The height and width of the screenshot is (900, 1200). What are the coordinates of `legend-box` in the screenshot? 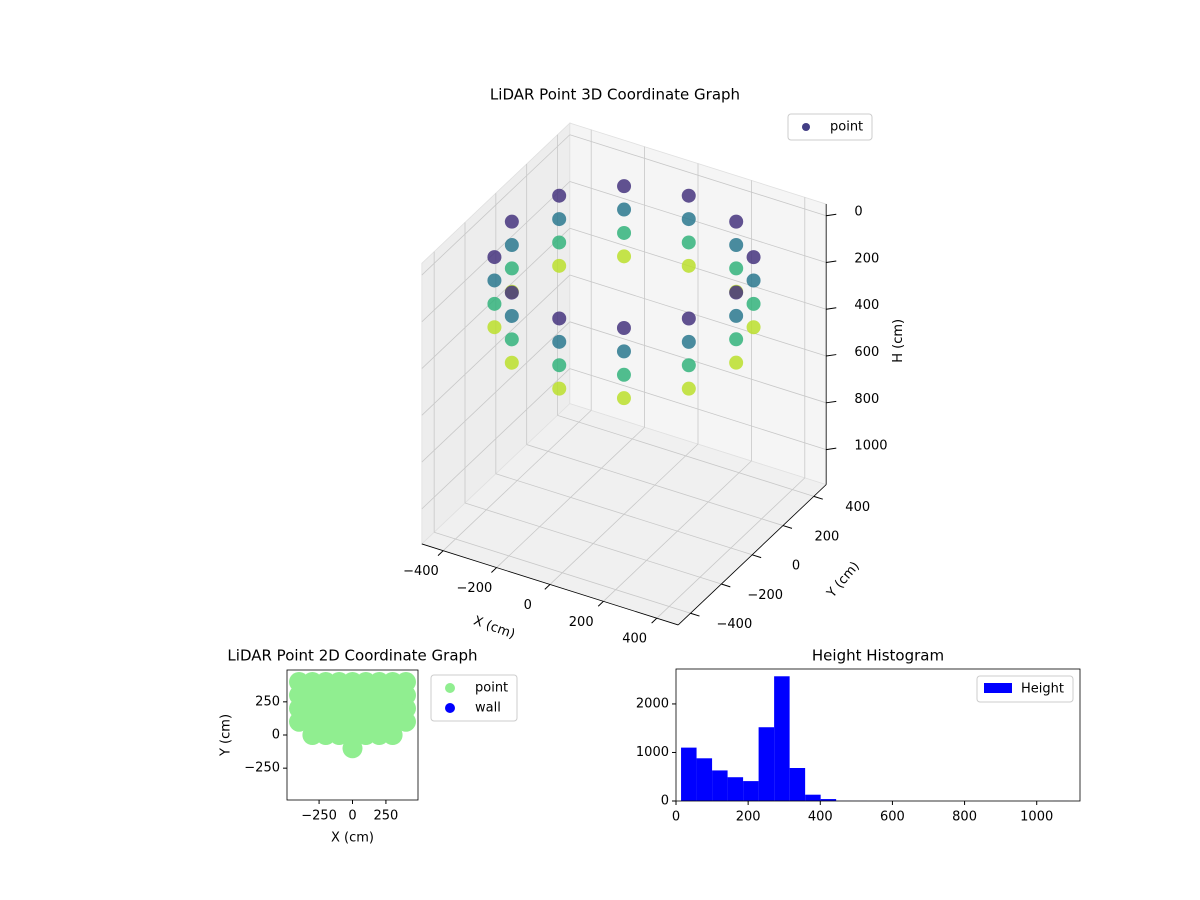 It's located at (830, 127).